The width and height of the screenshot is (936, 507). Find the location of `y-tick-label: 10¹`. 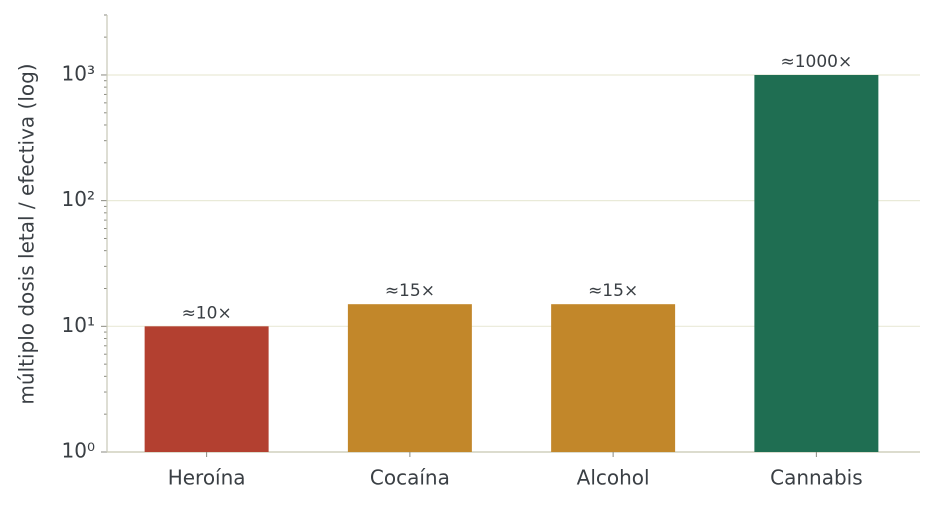

y-tick-label: 10¹ is located at coordinates (78, 325).